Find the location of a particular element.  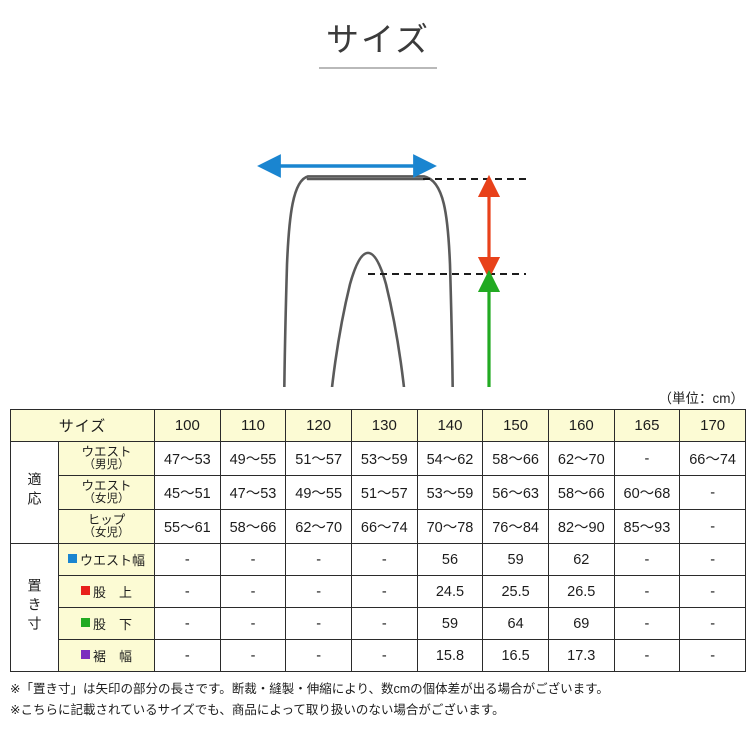

cell-150: 58〜66 is located at coordinates (515, 459).